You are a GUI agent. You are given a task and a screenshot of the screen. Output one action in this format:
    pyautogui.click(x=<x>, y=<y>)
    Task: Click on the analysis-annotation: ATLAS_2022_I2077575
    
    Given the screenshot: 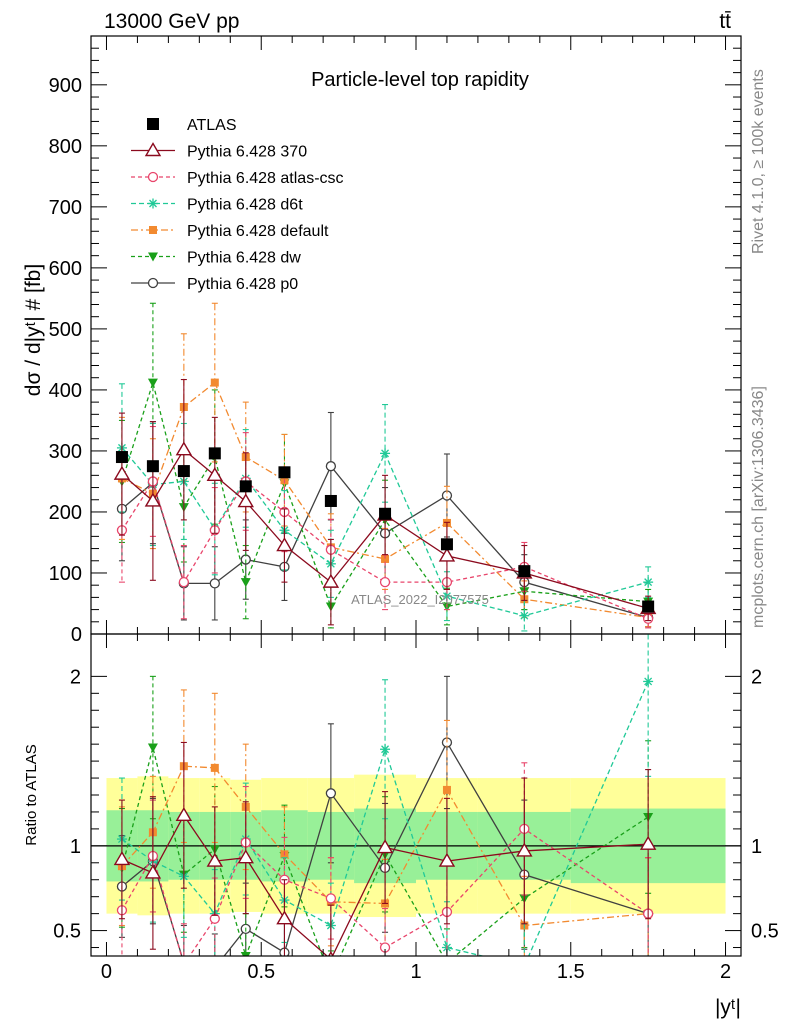 What is the action you would take?
    pyautogui.click(x=420, y=599)
    